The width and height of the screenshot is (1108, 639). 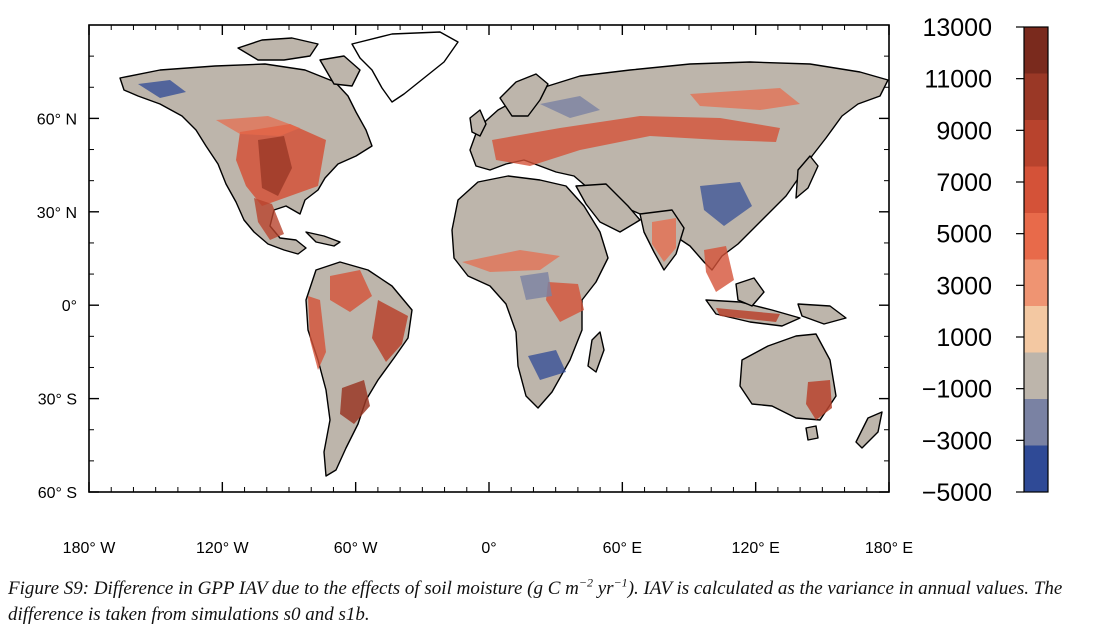 I want to click on scandinavia, so click(x=524, y=95).